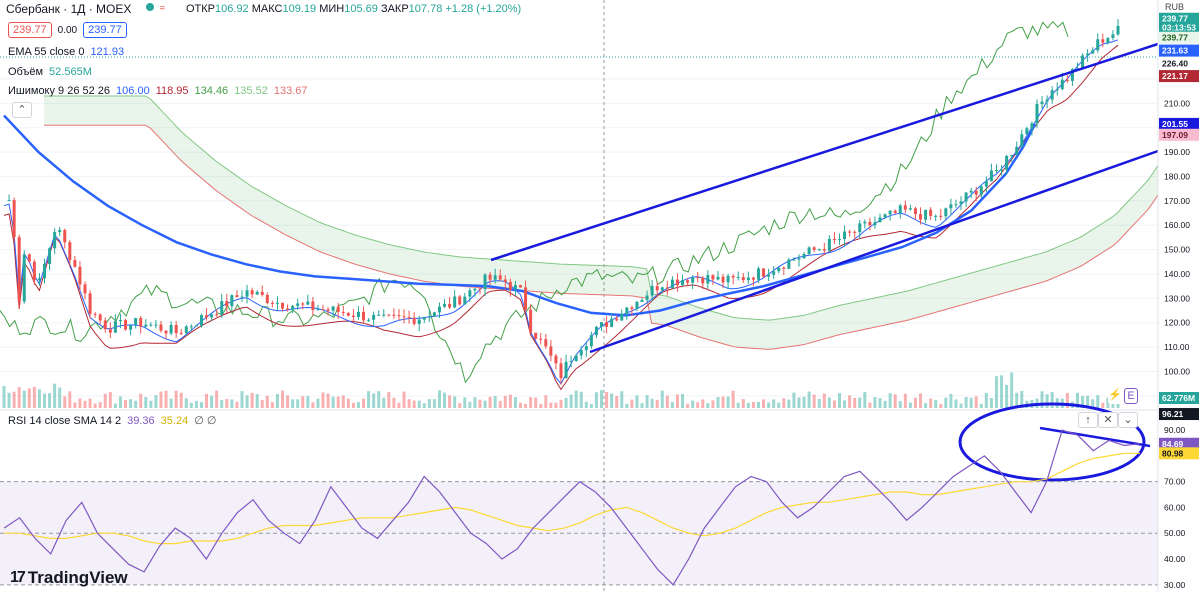 The image size is (1200, 592). What do you see at coordinates (1175, 63) in the screenshot?
I see `span-badge: 226.40` at bounding box center [1175, 63].